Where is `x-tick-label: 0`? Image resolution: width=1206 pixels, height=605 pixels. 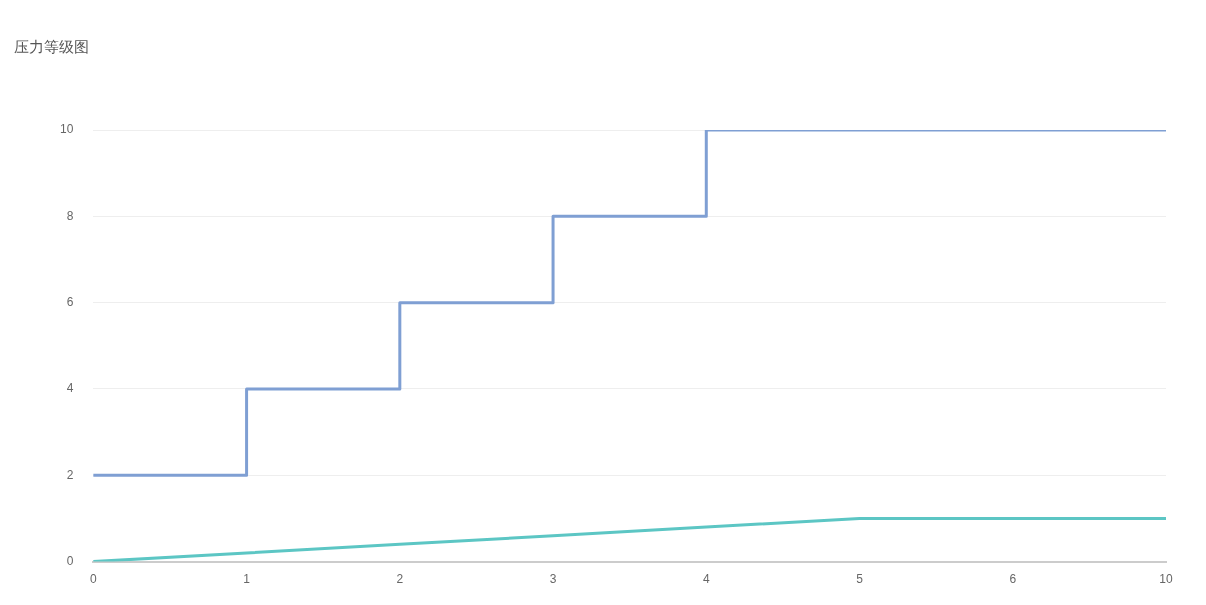
x-tick-label: 0 is located at coordinates (93, 579).